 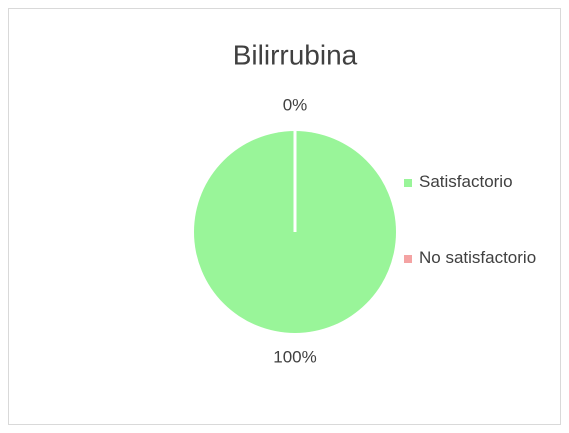 I want to click on chart-title: Bilirrubina, so click(x=295, y=54).